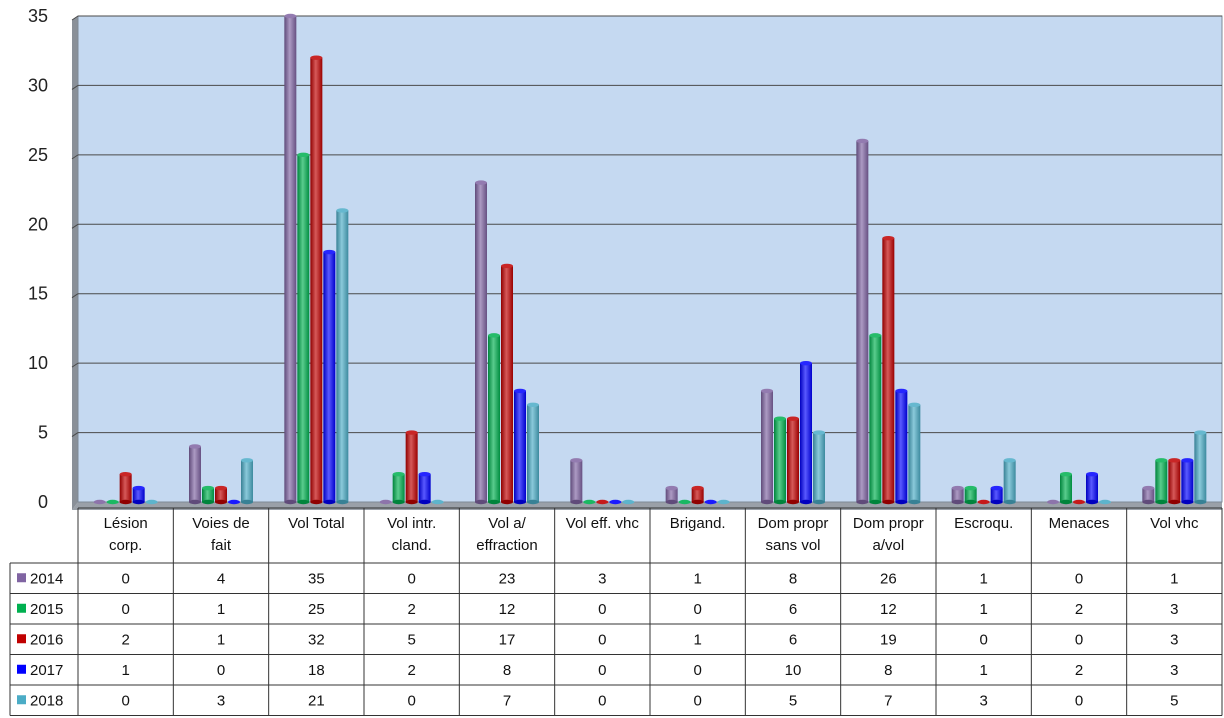 This screenshot has width=1224, height=718. What do you see at coordinates (38, 259) in the screenshot?
I see `y-axis: 0 5 10 15 20 25 30 35` at bounding box center [38, 259].